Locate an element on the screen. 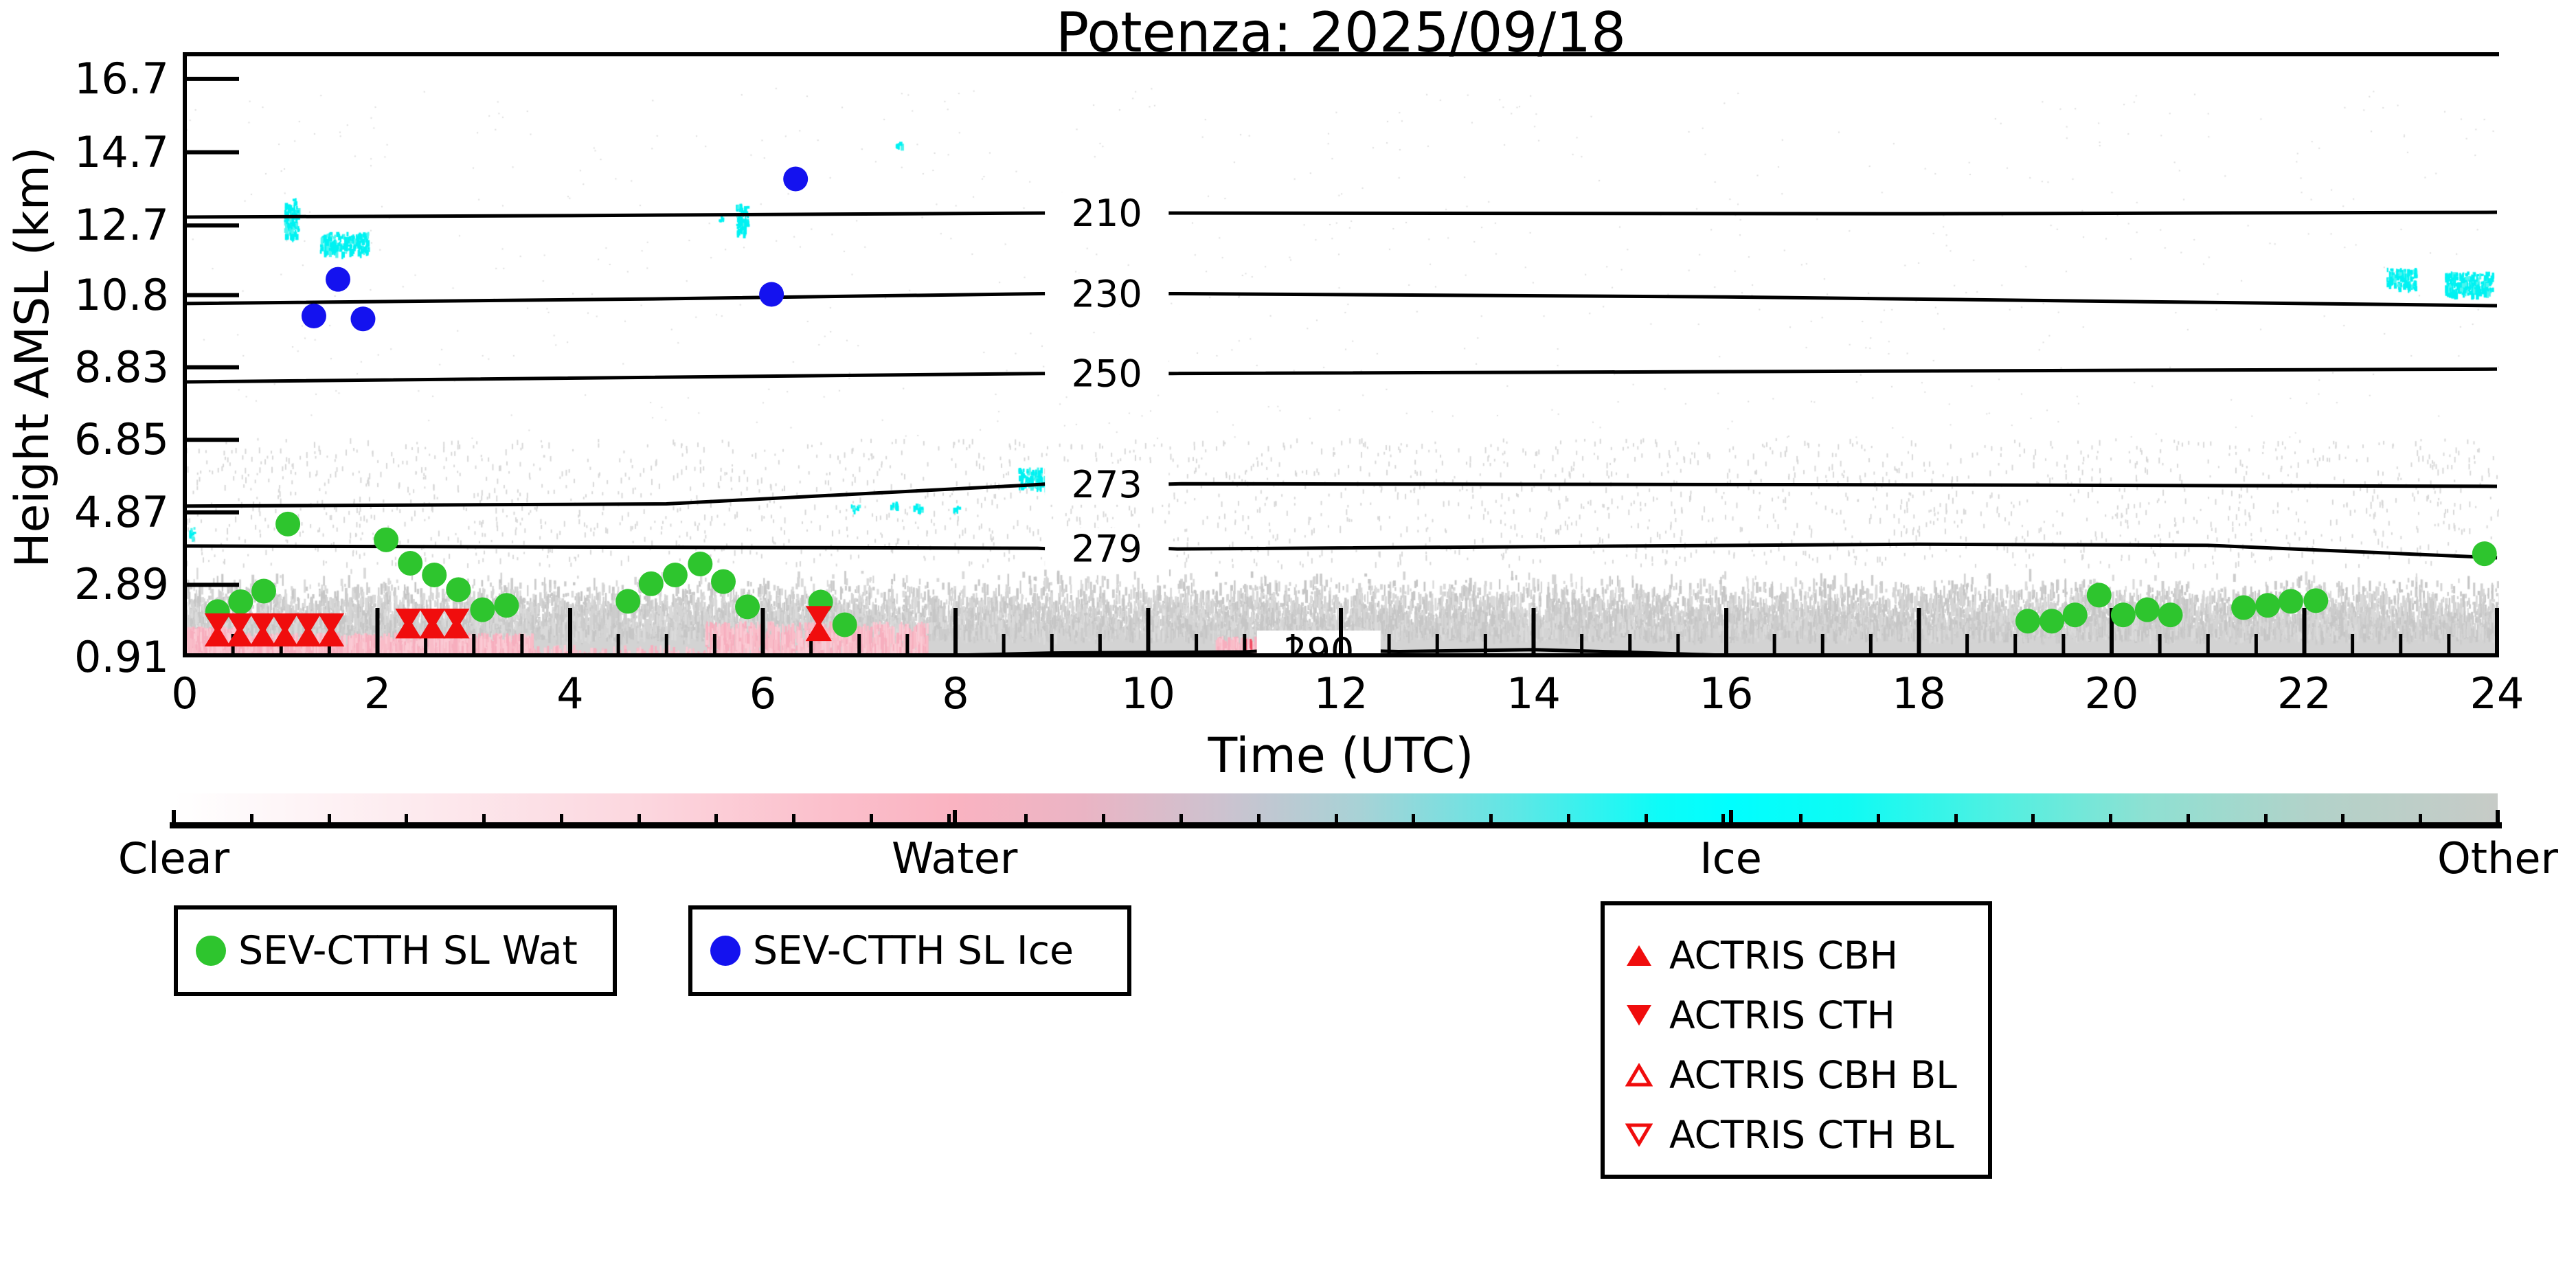 The width and height of the screenshot is (2576, 1288). colorbar-label-ice: Ice is located at coordinates (1730, 858).